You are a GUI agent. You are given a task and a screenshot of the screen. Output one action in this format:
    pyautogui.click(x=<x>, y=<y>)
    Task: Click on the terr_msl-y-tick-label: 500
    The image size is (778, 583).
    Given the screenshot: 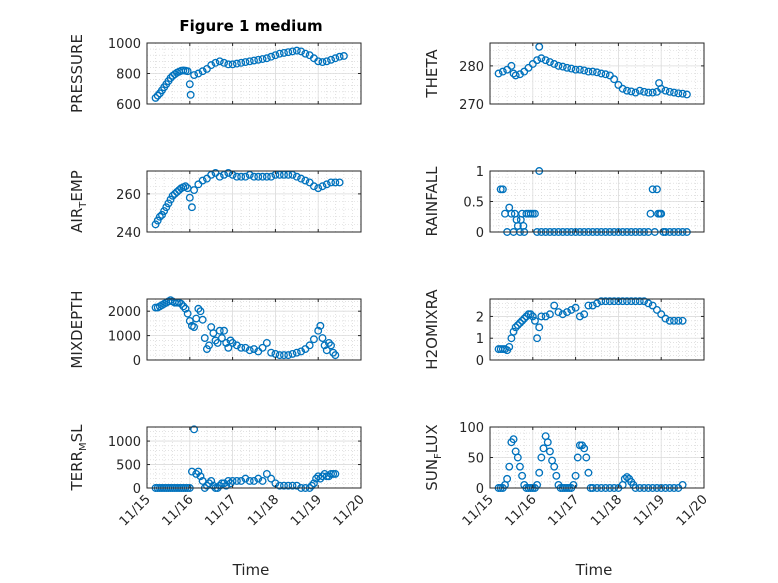 What is the action you would take?
    pyautogui.click(x=128, y=466)
    